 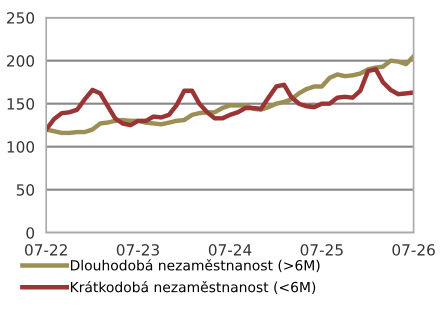 I want to click on y-tick-label: 200, so click(x=20, y=61).